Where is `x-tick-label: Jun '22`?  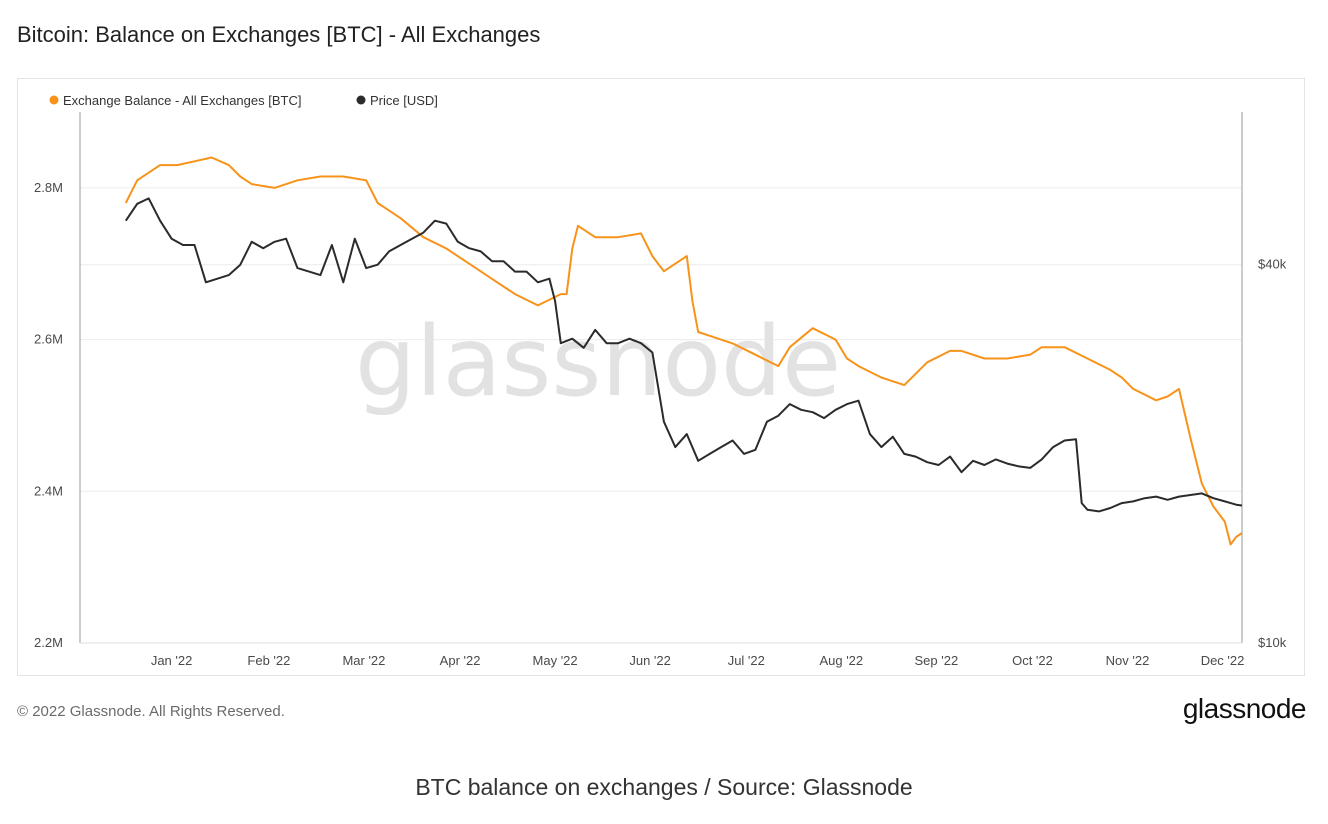
x-tick-label: Jun '22 is located at coordinates (650, 660).